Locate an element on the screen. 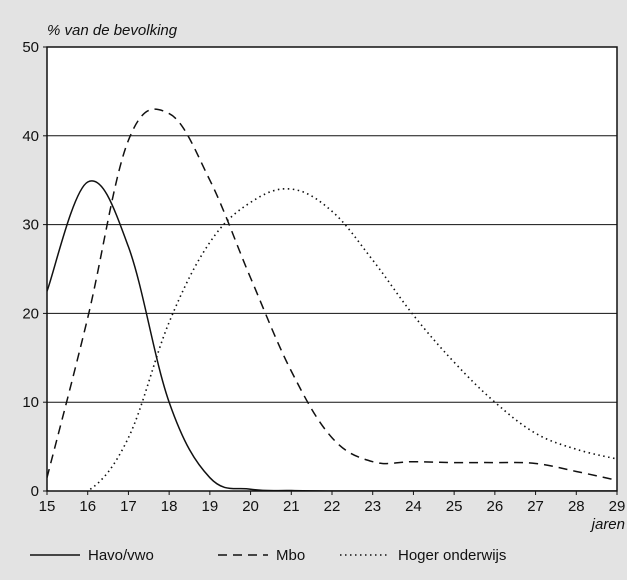 The image size is (627, 580). legend-label: Havo/vwo is located at coordinates (121, 555).